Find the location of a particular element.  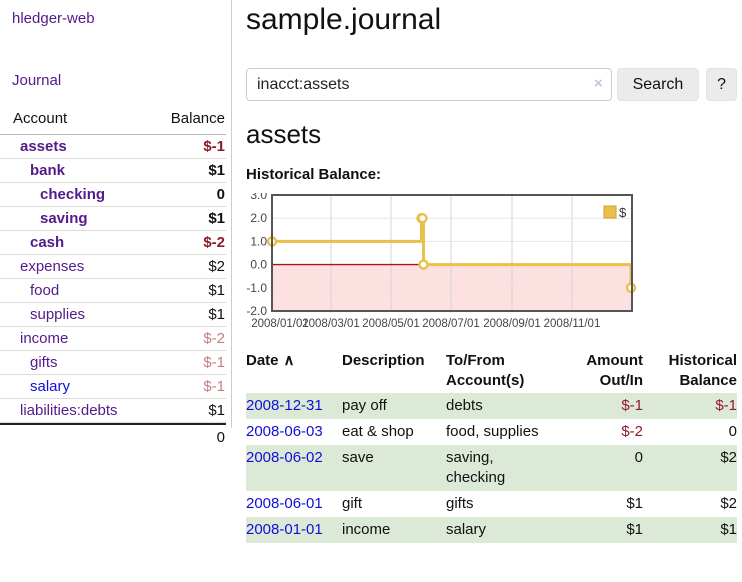

y-tick-label: -1.0 is located at coordinates (256, 288).